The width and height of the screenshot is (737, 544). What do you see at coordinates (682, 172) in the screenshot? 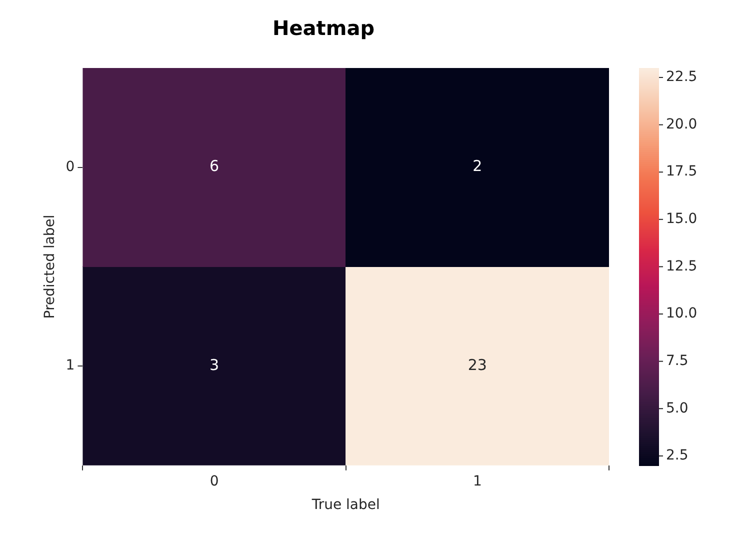
I see `color-bar-label: 17.5` at bounding box center [682, 172].